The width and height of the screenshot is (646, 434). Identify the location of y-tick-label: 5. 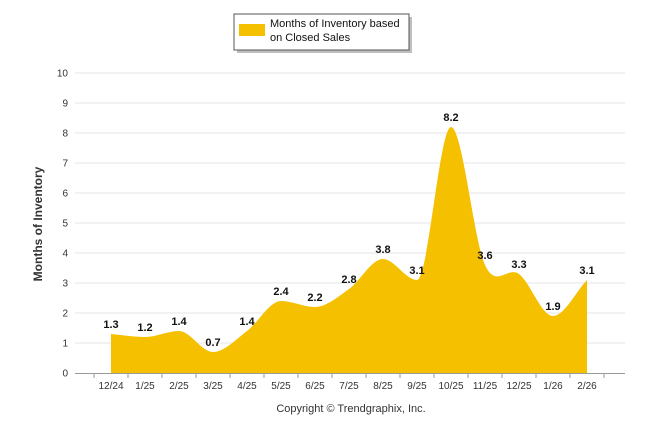
(65, 224).